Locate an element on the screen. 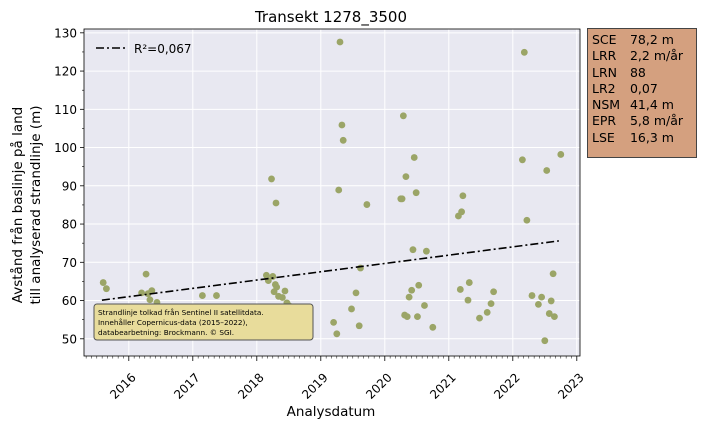  stat-row-lrr: LRR 2,2 m/år is located at coordinates (644, 56).